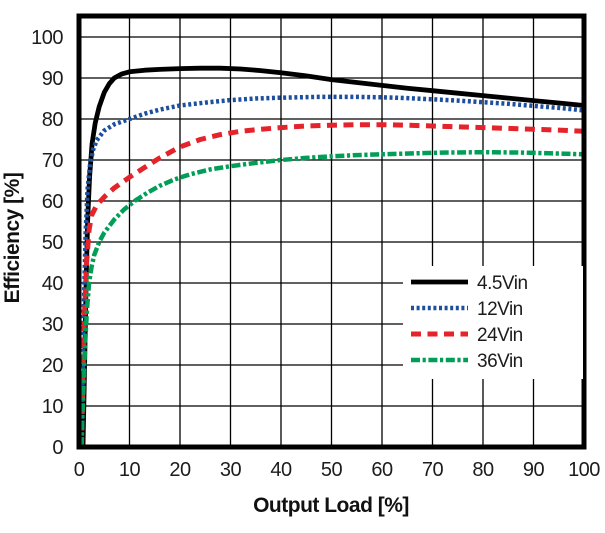  Describe the element at coordinates (331, 505) in the screenshot. I see `x-axis-title: Output Load [%]` at that location.